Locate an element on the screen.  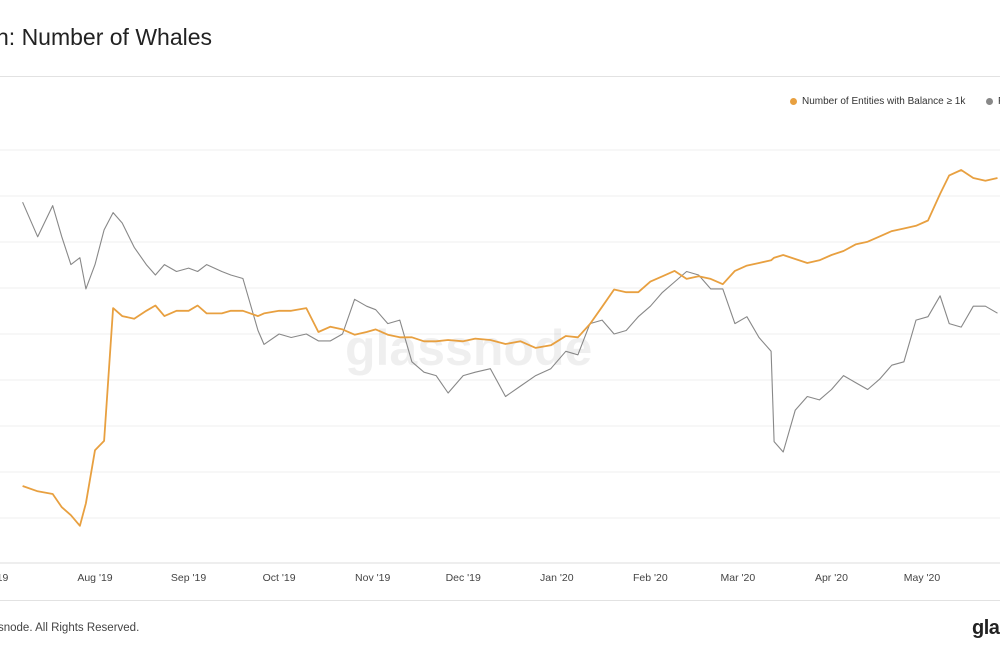
x-tick-label: Nov '19 is located at coordinates (372, 578).